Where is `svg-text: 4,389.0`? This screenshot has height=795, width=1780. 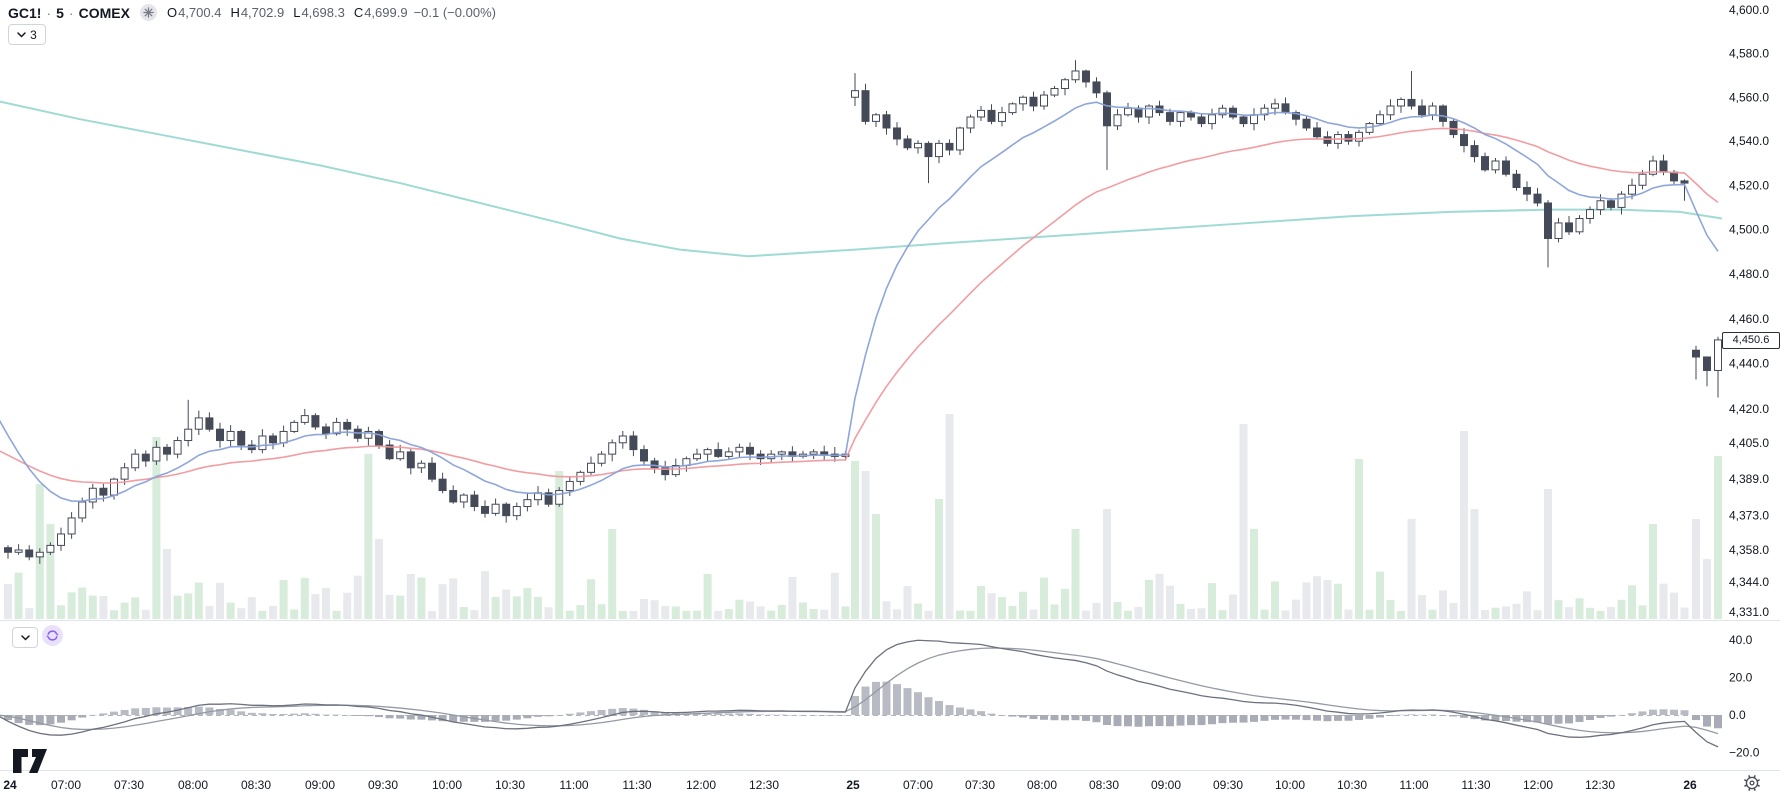 svg-text: 4,389.0 is located at coordinates (1749, 479).